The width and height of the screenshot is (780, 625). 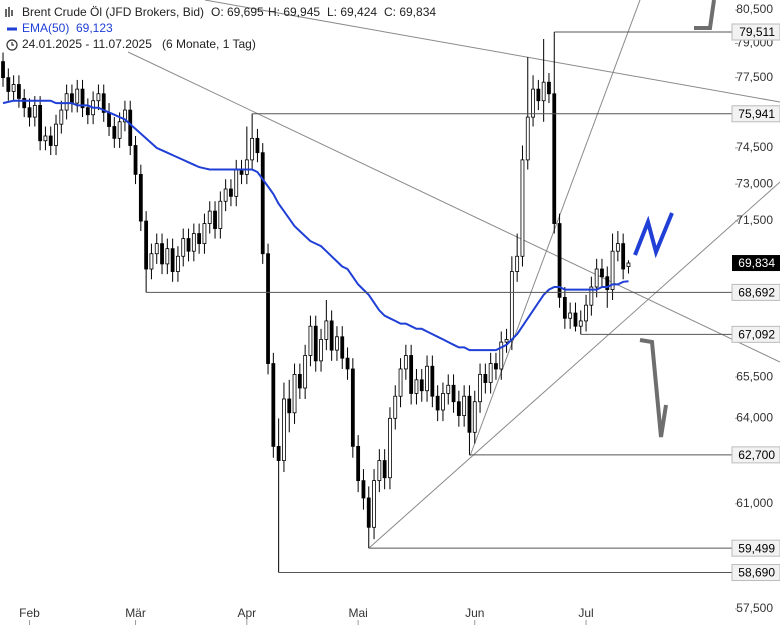 I want to click on y-tick-label: 73,000, so click(x=754, y=183).